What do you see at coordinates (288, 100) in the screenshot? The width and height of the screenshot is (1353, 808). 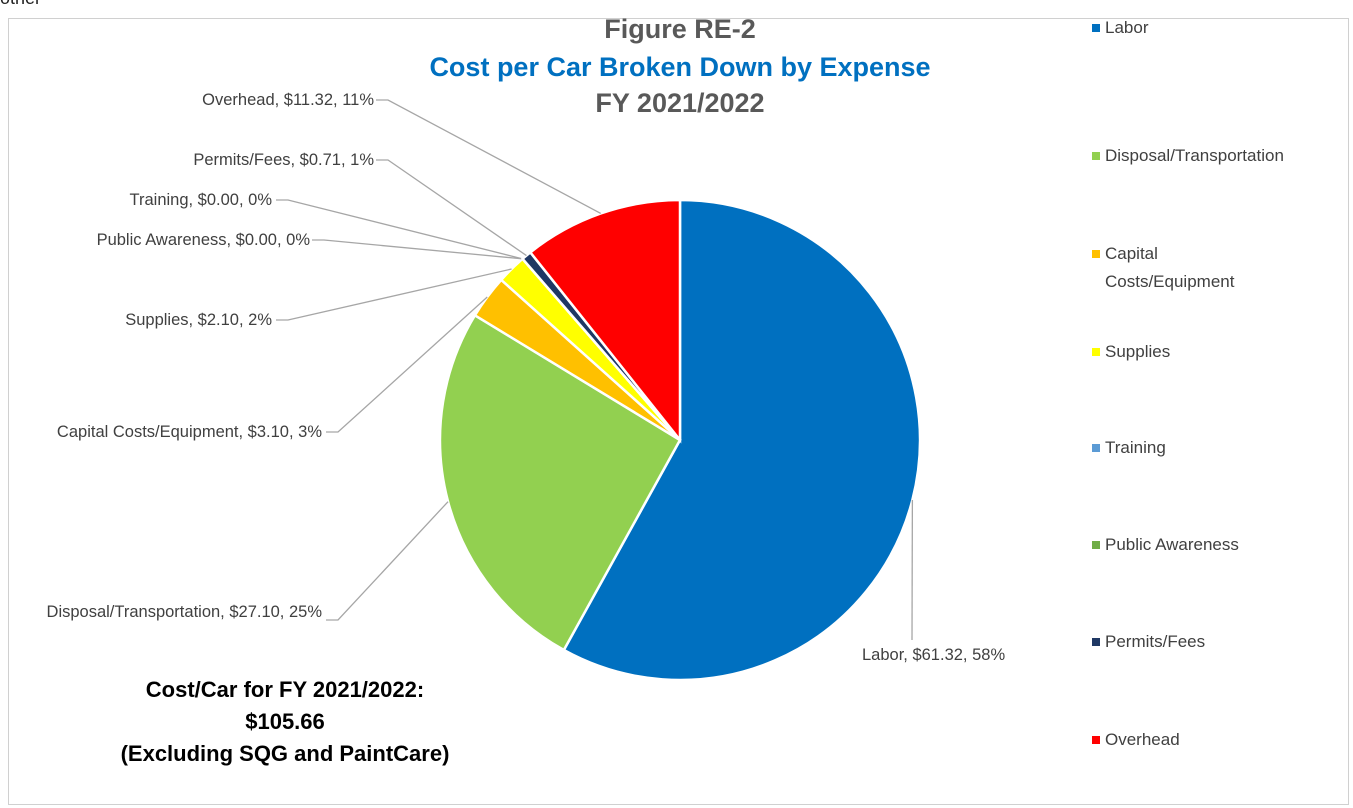 I see `data-label: Overhead, $11.32, 11%` at bounding box center [288, 100].